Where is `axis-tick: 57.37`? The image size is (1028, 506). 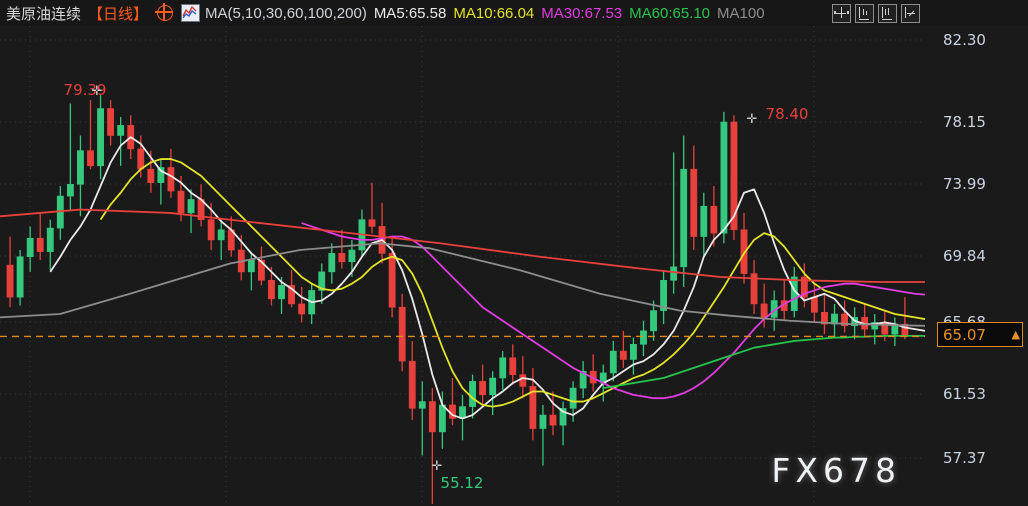
axis-tick: 57.37 is located at coordinates (964, 458).